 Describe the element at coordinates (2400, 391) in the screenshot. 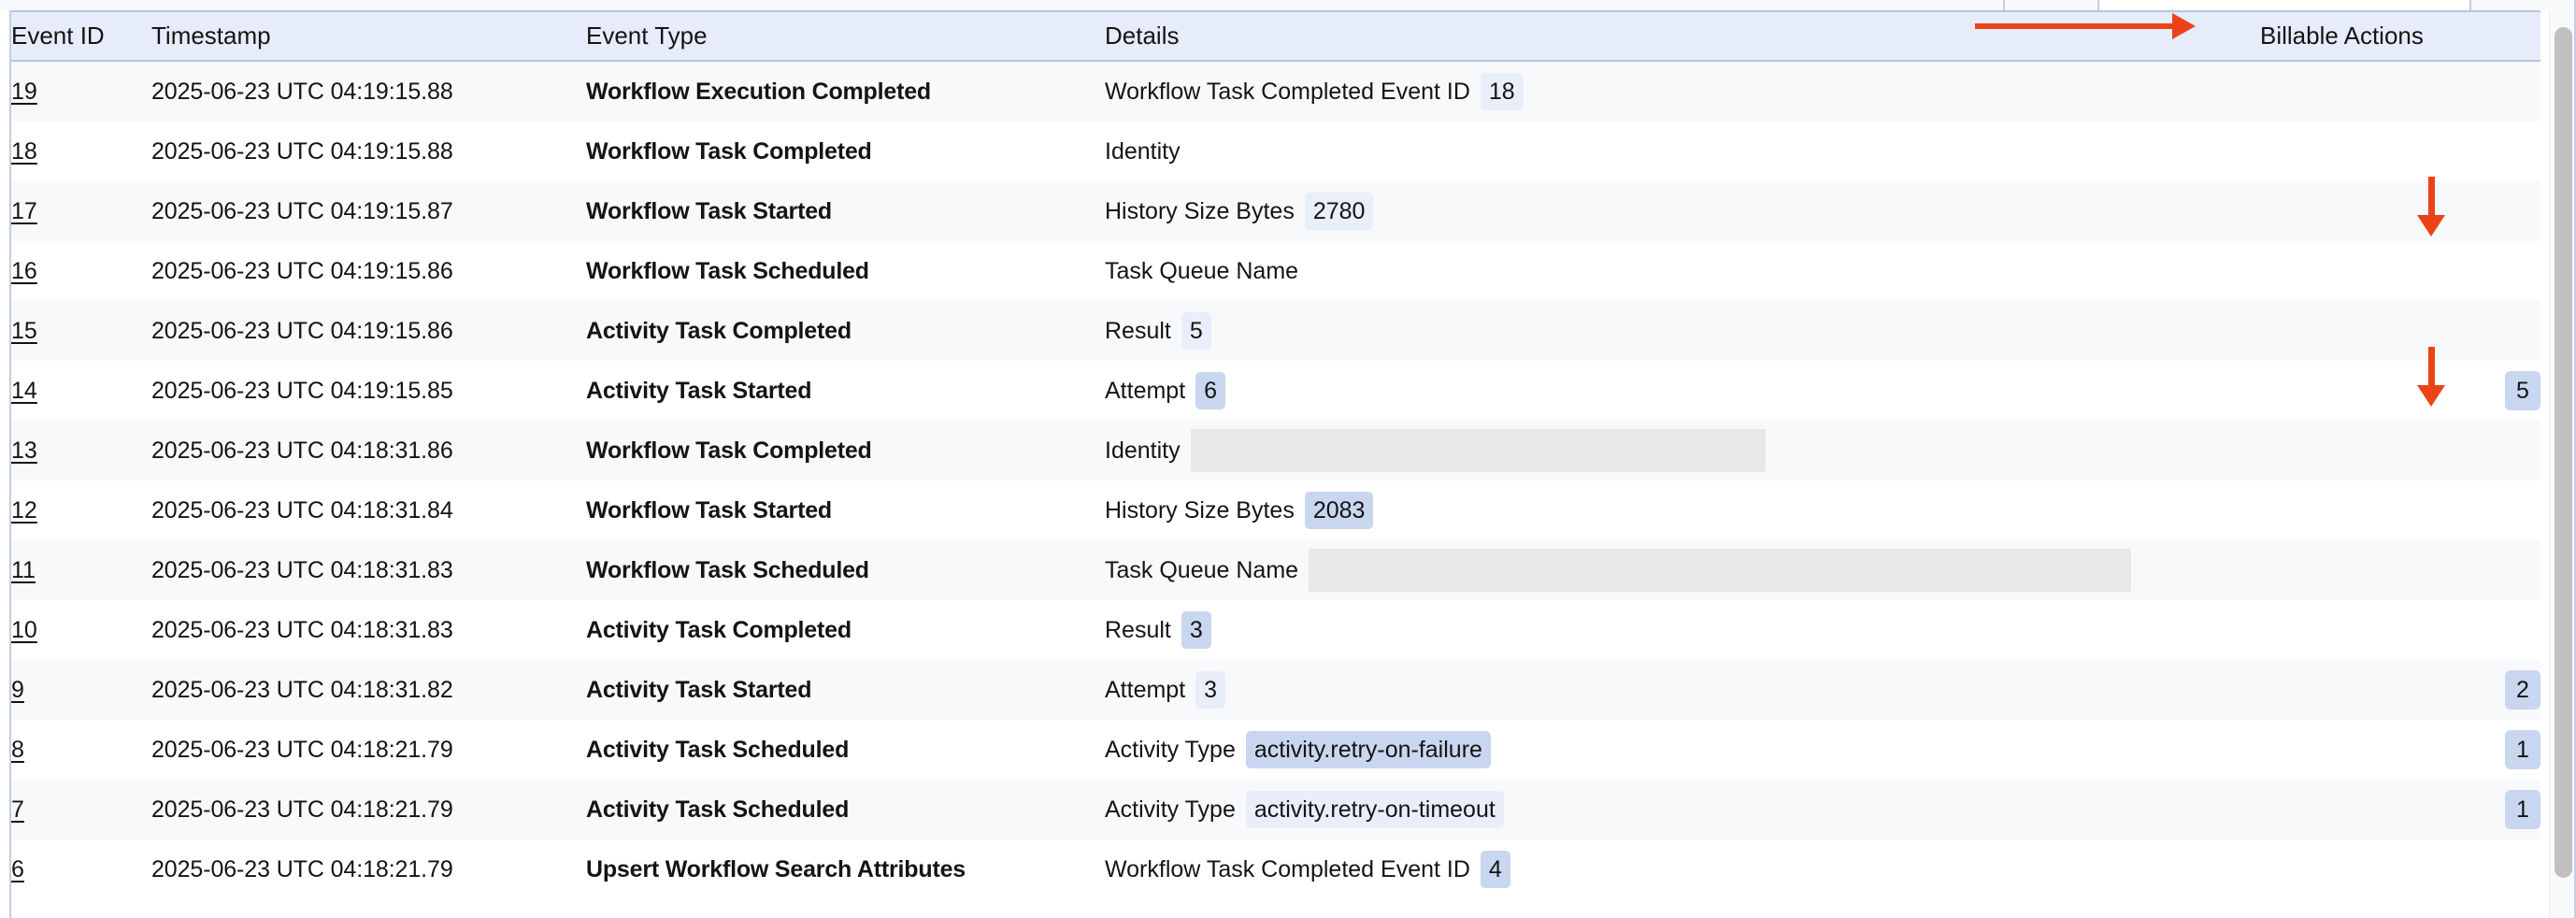

I see `cell-billable-actions: 5` at that location.